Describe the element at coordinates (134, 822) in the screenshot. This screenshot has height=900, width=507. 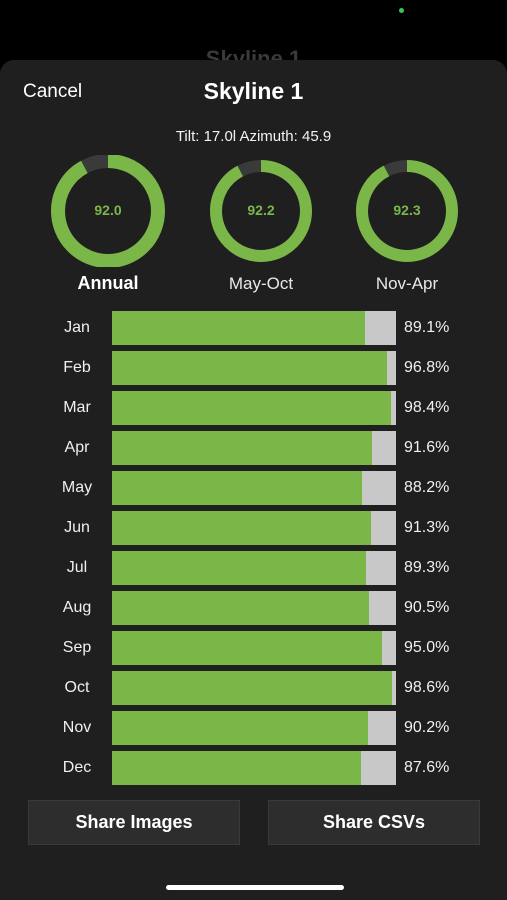
I see `share-images-button: Share Images` at that location.